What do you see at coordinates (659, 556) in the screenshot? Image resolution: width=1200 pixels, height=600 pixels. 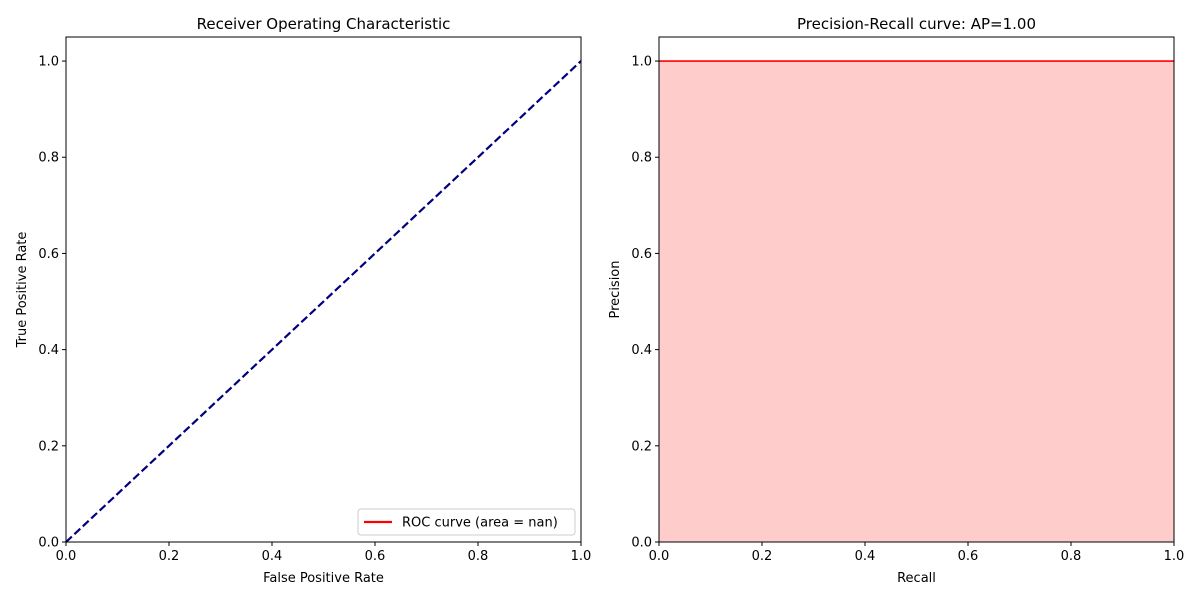 I see `pr-x-tick-label-0: 0.0` at bounding box center [659, 556].